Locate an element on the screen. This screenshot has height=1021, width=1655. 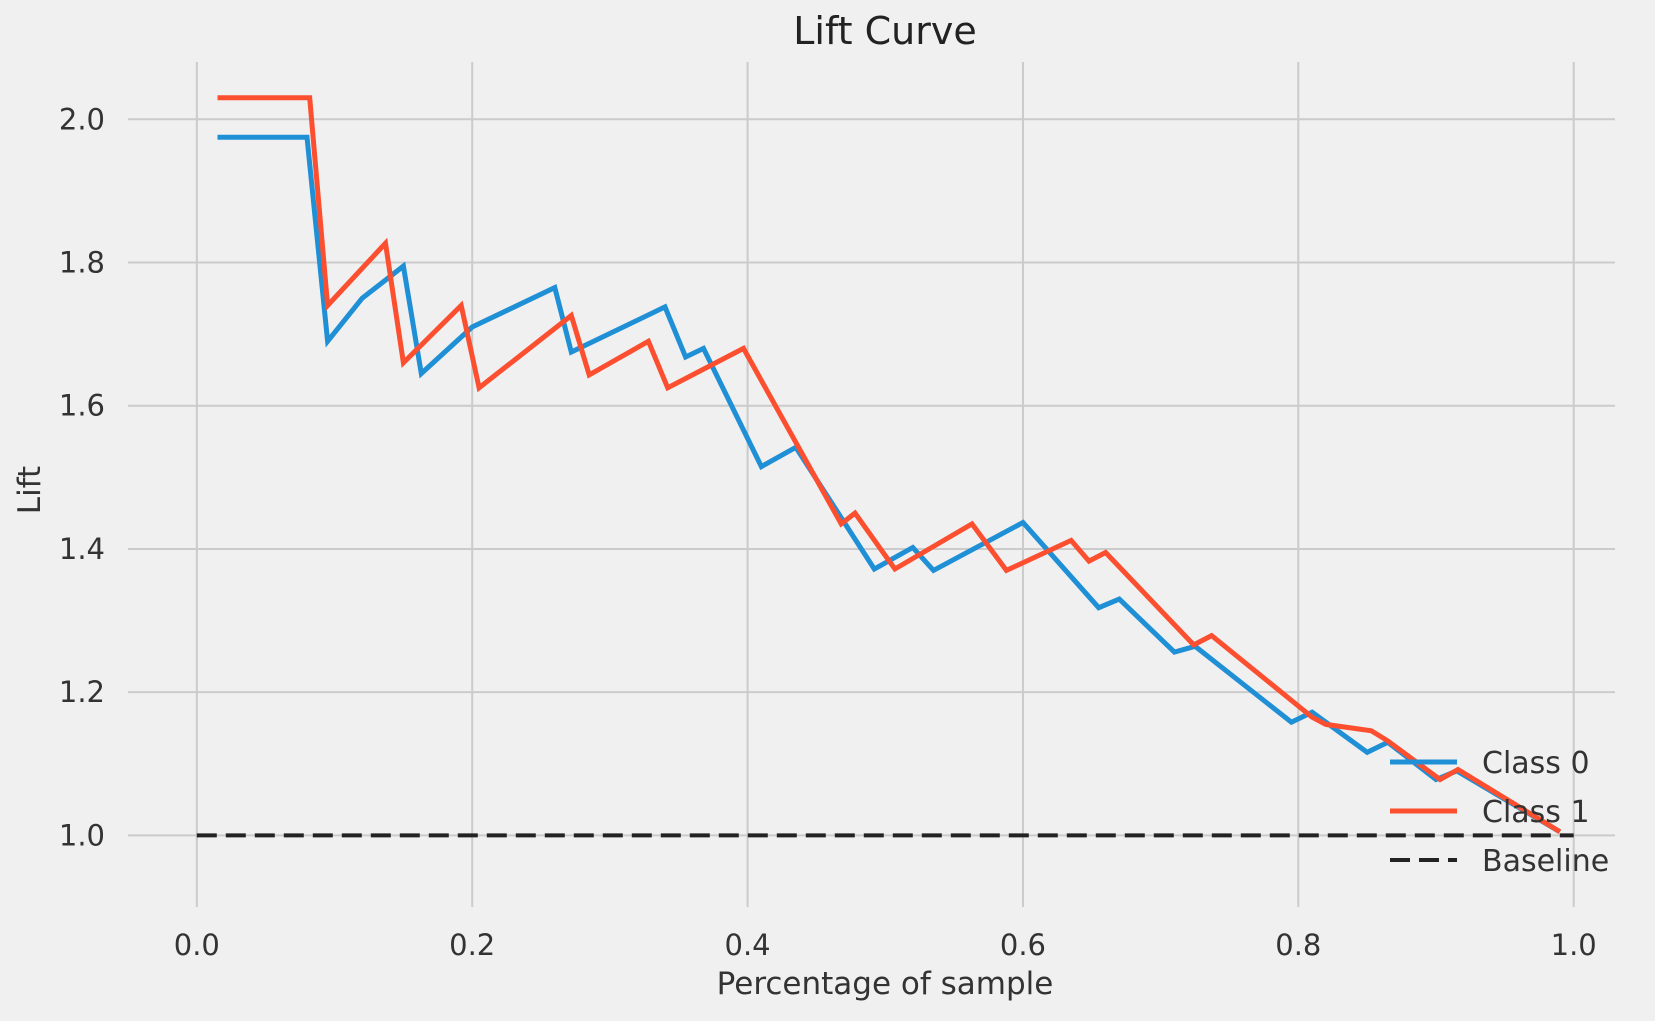
x-tick-label: 0.0 is located at coordinates (197, 945).